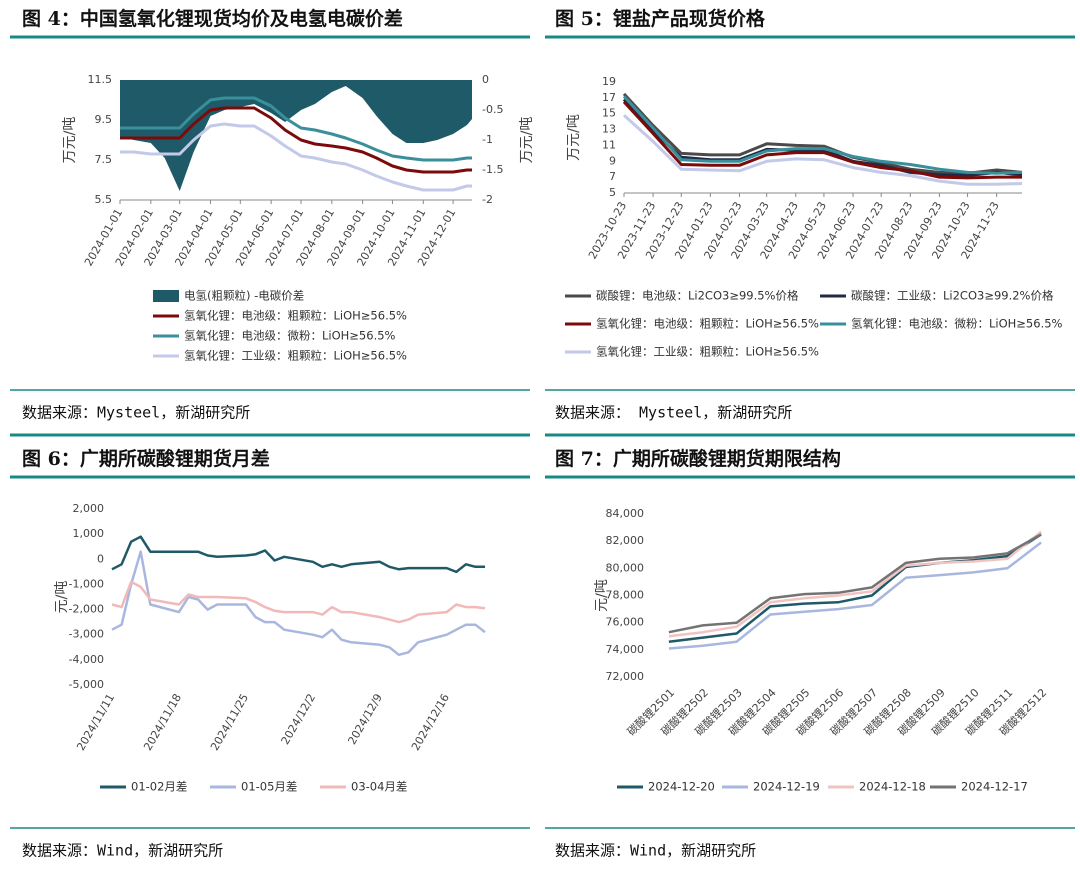  What do you see at coordinates (609, 97) in the screenshot?
I see `y-tick-label: 17` at bounding box center [609, 97].